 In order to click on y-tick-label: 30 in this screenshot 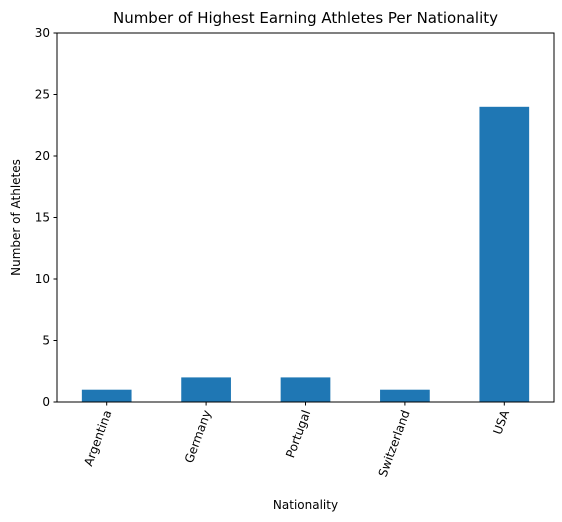, I will do `click(42, 33)`.